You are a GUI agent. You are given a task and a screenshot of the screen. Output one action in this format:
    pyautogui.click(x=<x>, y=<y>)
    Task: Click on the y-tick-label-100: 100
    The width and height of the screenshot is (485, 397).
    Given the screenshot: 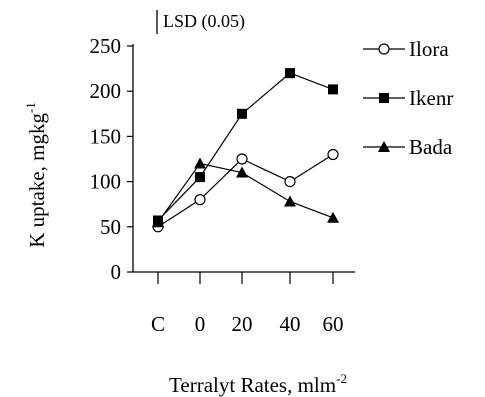 What is the action you would take?
    pyautogui.click(x=106, y=182)
    